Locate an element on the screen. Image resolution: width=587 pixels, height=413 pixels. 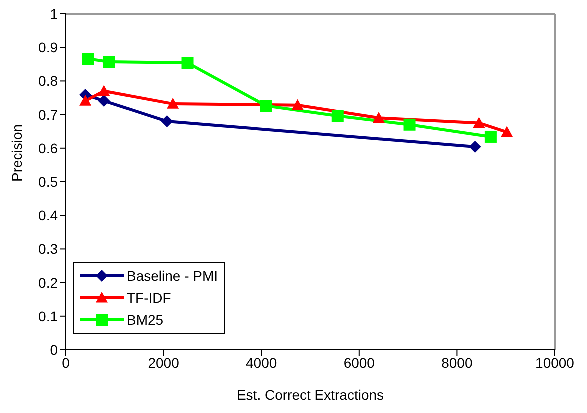
y-tick-label: 0.2 is located at coordinates (48, 282).